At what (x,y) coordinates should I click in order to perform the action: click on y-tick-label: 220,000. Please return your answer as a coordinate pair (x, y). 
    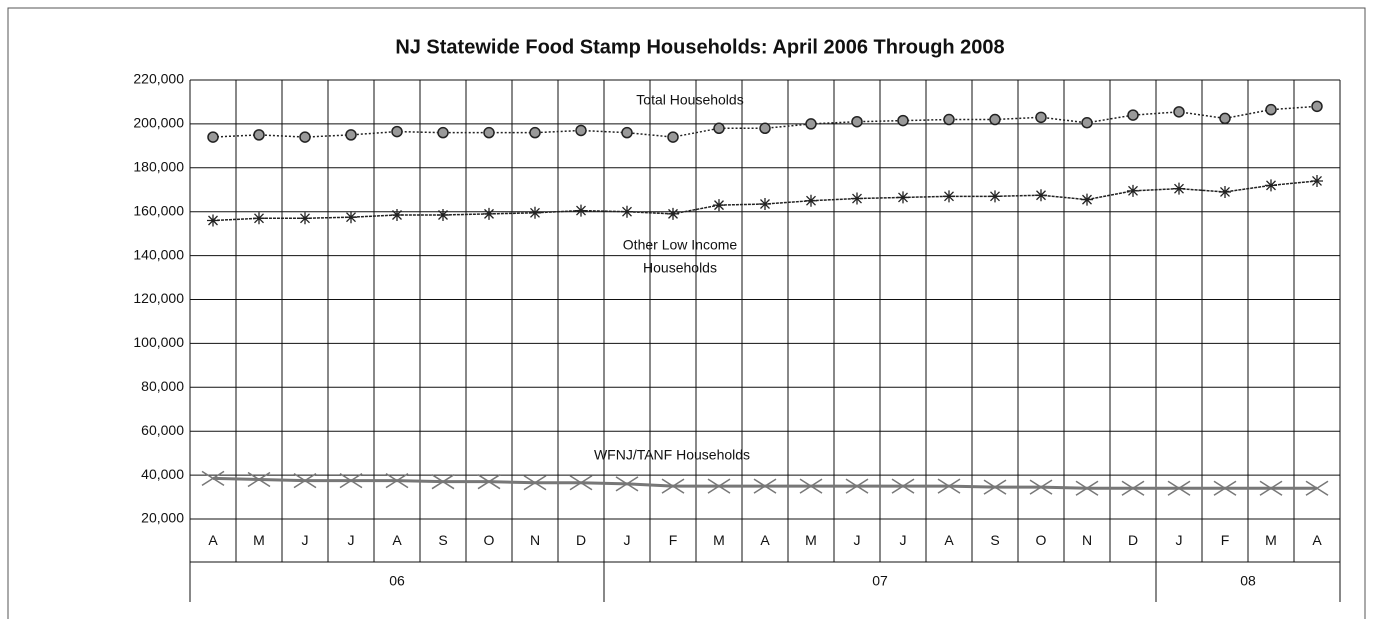
    Looking at the image, I should click on (158, 79).